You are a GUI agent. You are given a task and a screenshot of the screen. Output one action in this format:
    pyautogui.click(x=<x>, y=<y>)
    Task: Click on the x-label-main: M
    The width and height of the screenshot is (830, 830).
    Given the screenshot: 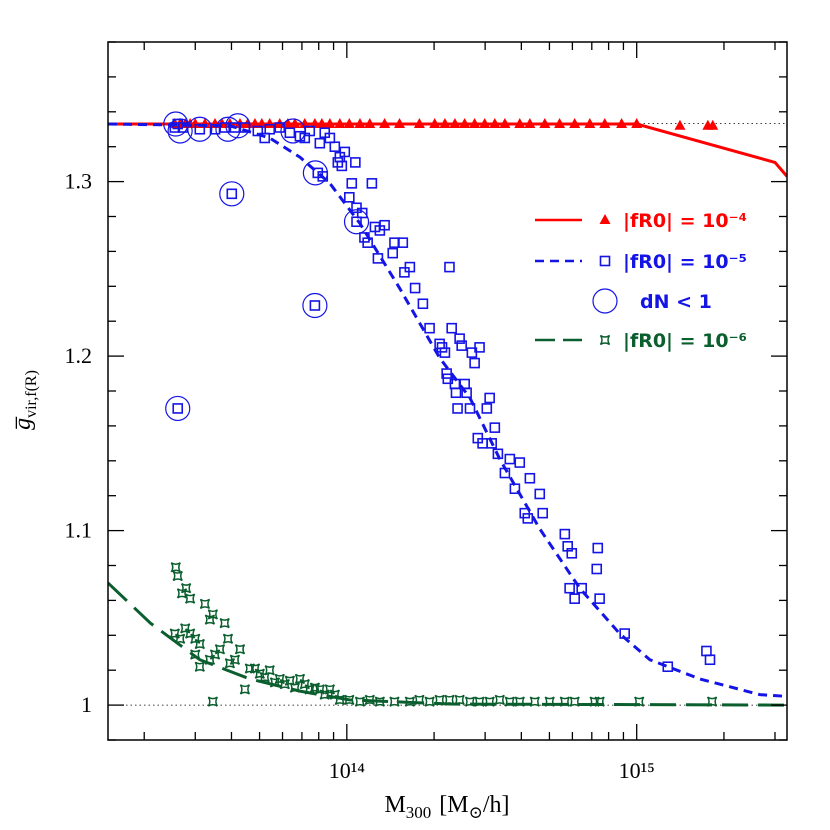 What is the action you would take?
    pyautogui.click(x=394, y=805)
    